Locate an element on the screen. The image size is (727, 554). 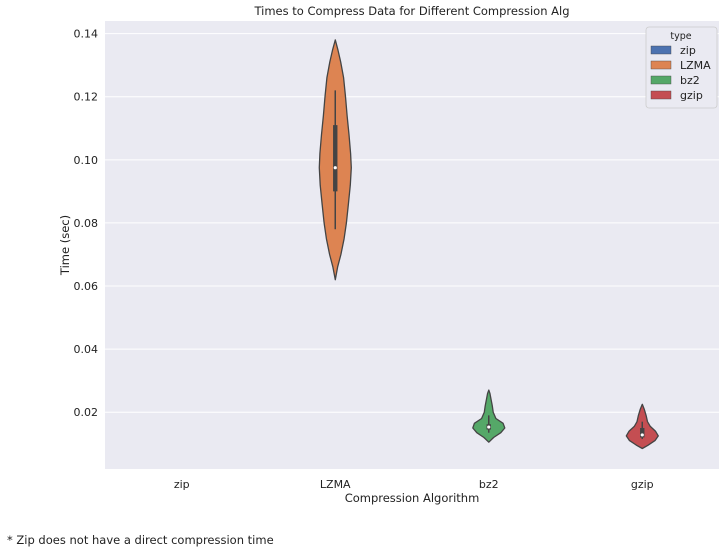
legend-swatch-lzma is located at coordinates (661, 65).